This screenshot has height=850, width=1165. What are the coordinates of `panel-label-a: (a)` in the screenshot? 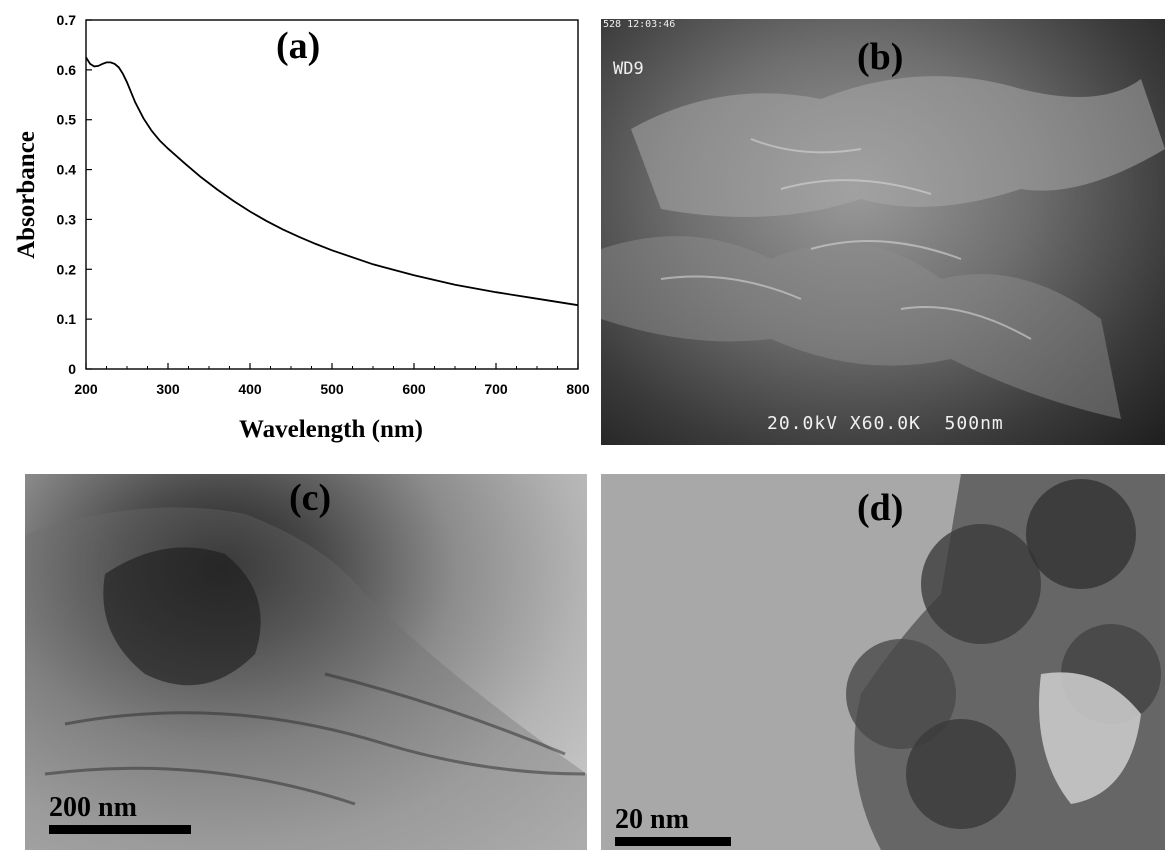 It's located at (298, 46).